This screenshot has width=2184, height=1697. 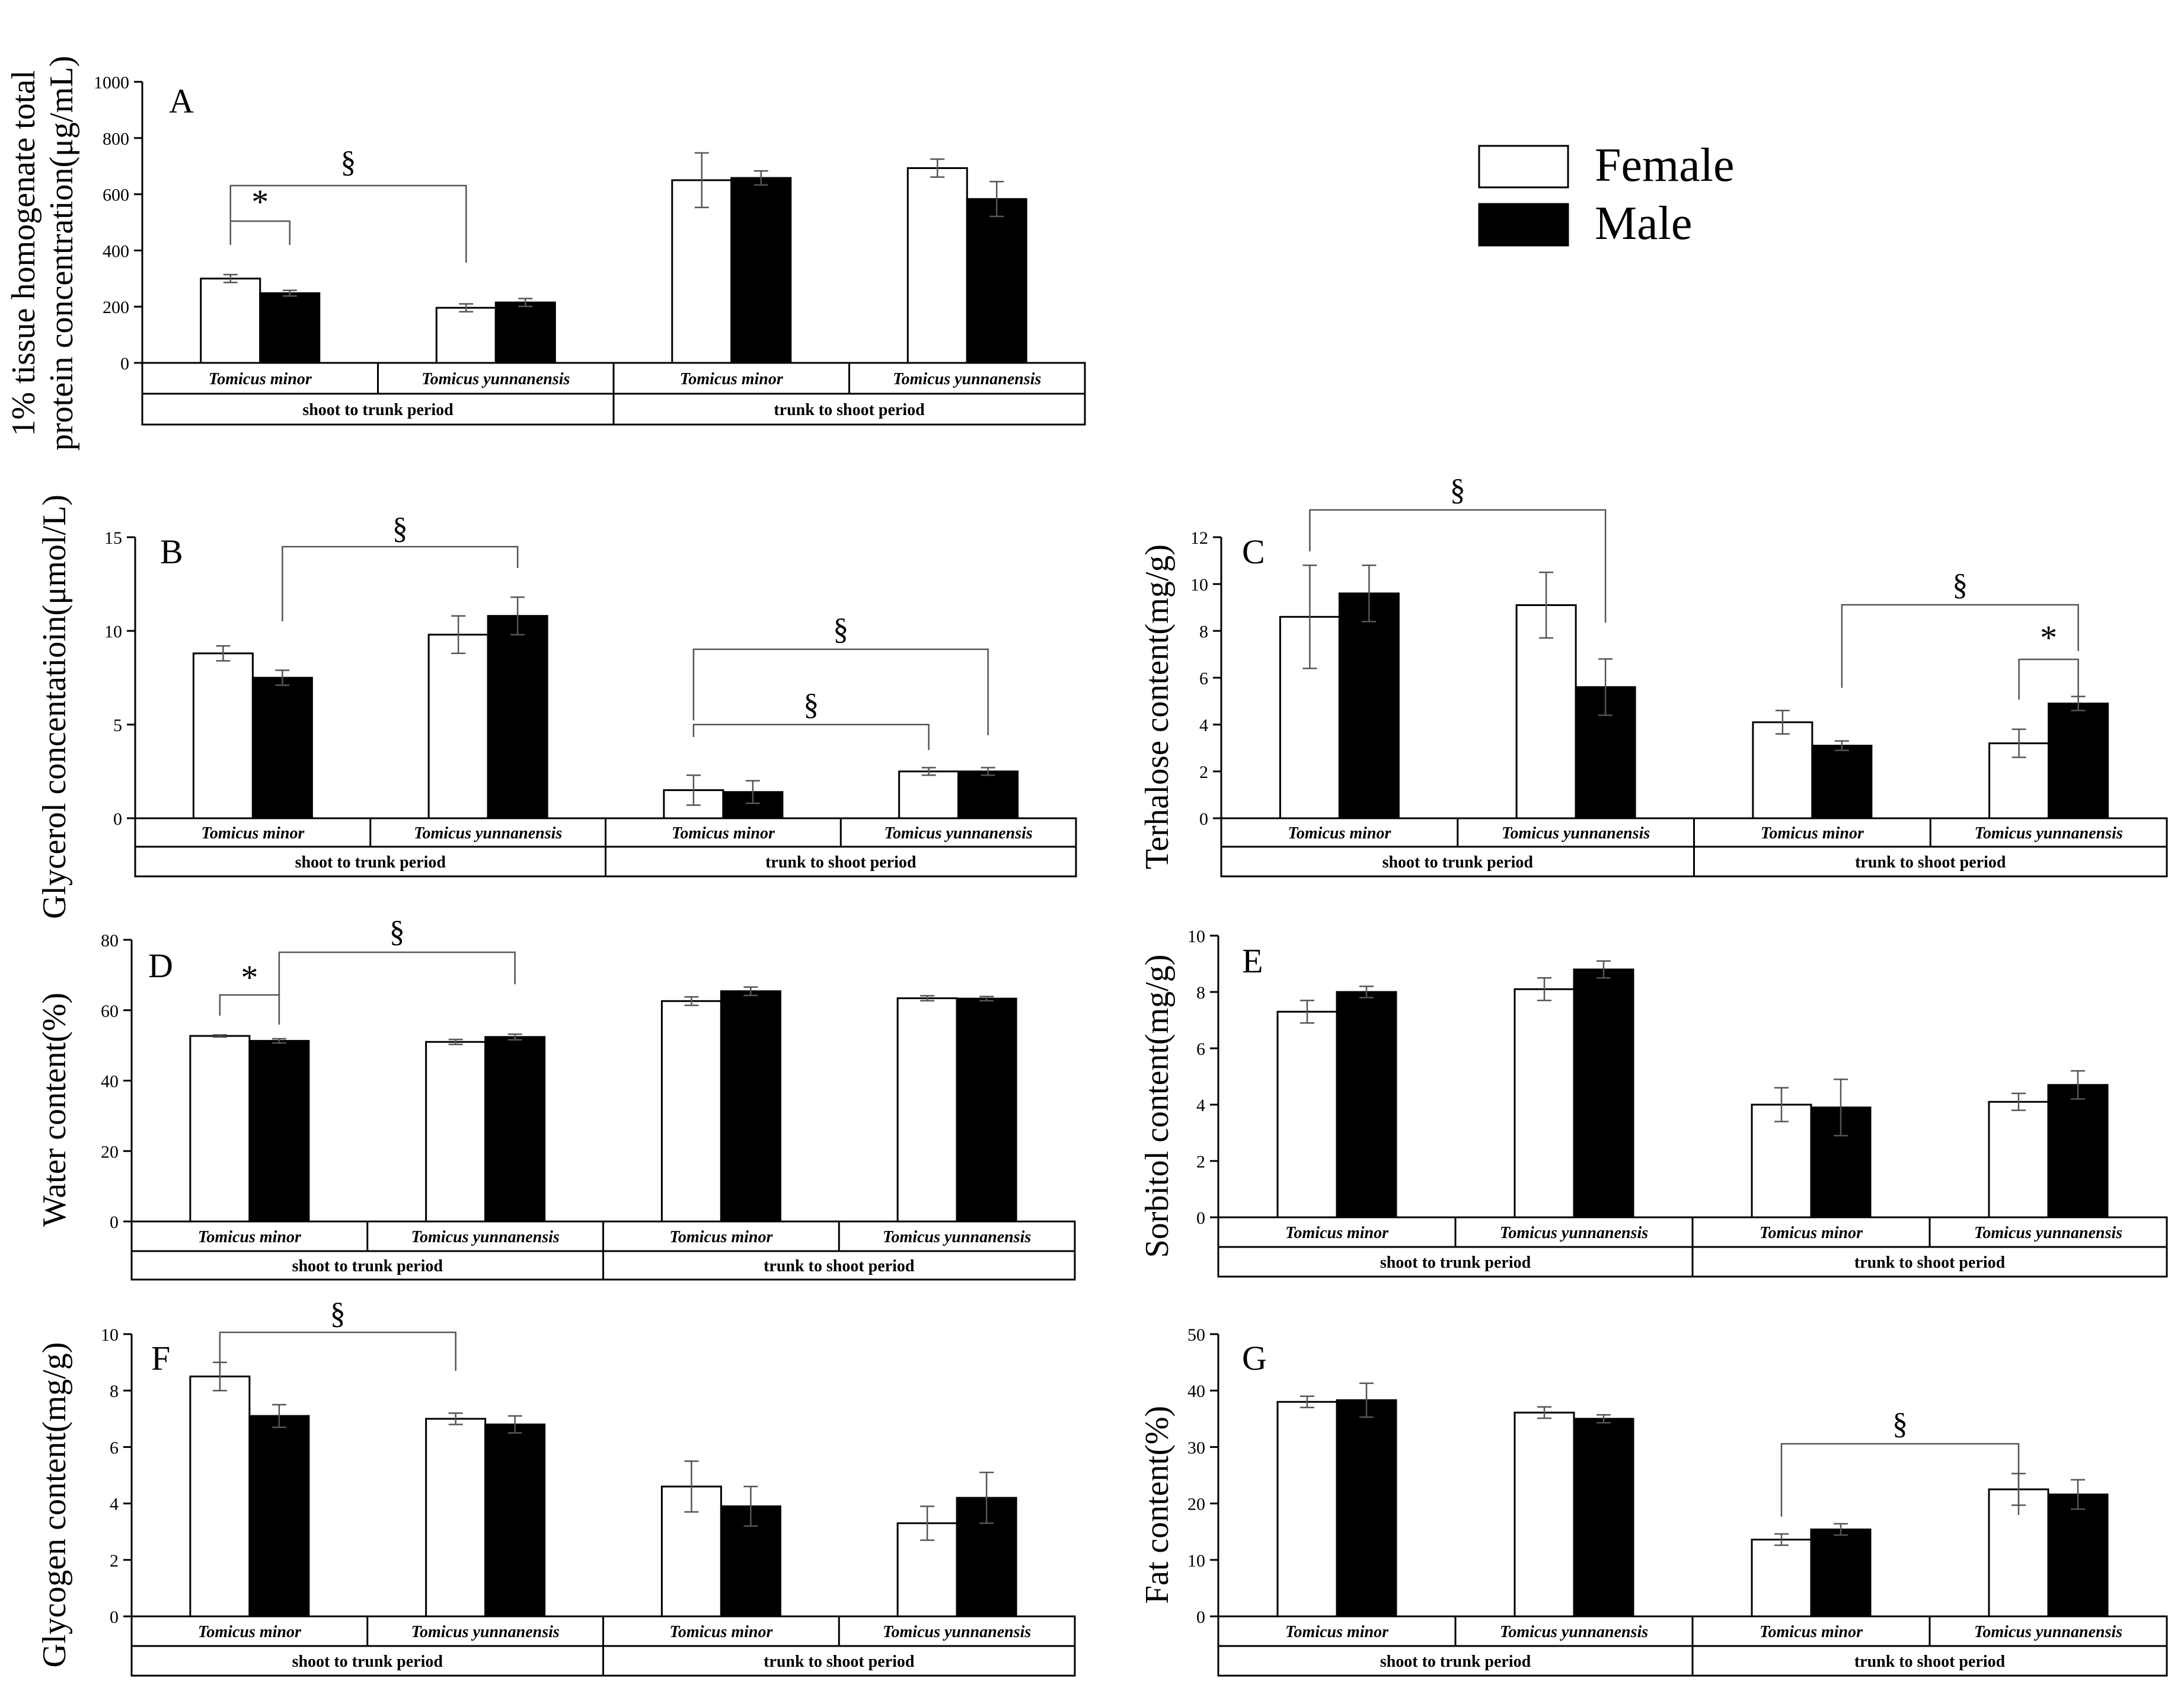 What do you see at coordinates (110, 1011) in the screenshot?
I see `y-tick-label: 60` at bounding box center [110, 1011].